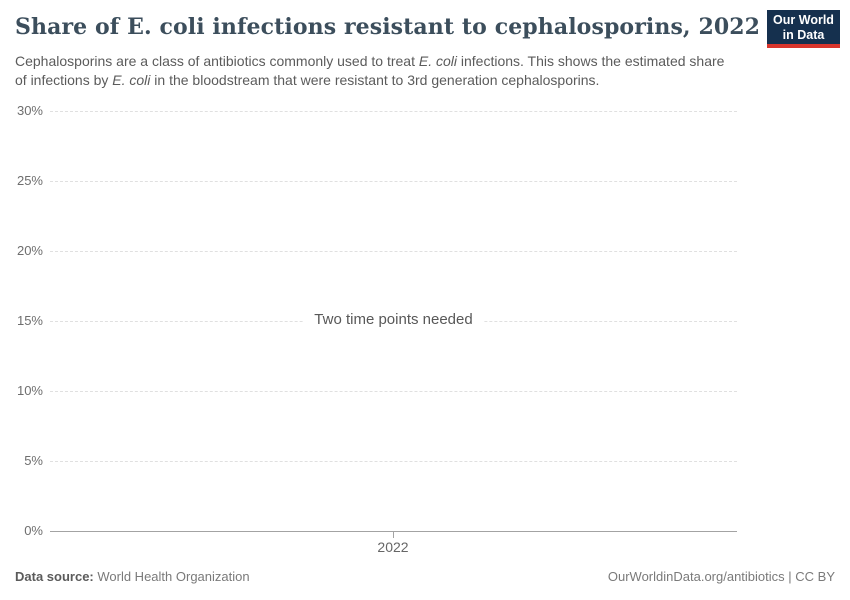  Describe the element at coordinates (54, 576) in the screenshot. I see `data-source-label: Data source:` at that location.